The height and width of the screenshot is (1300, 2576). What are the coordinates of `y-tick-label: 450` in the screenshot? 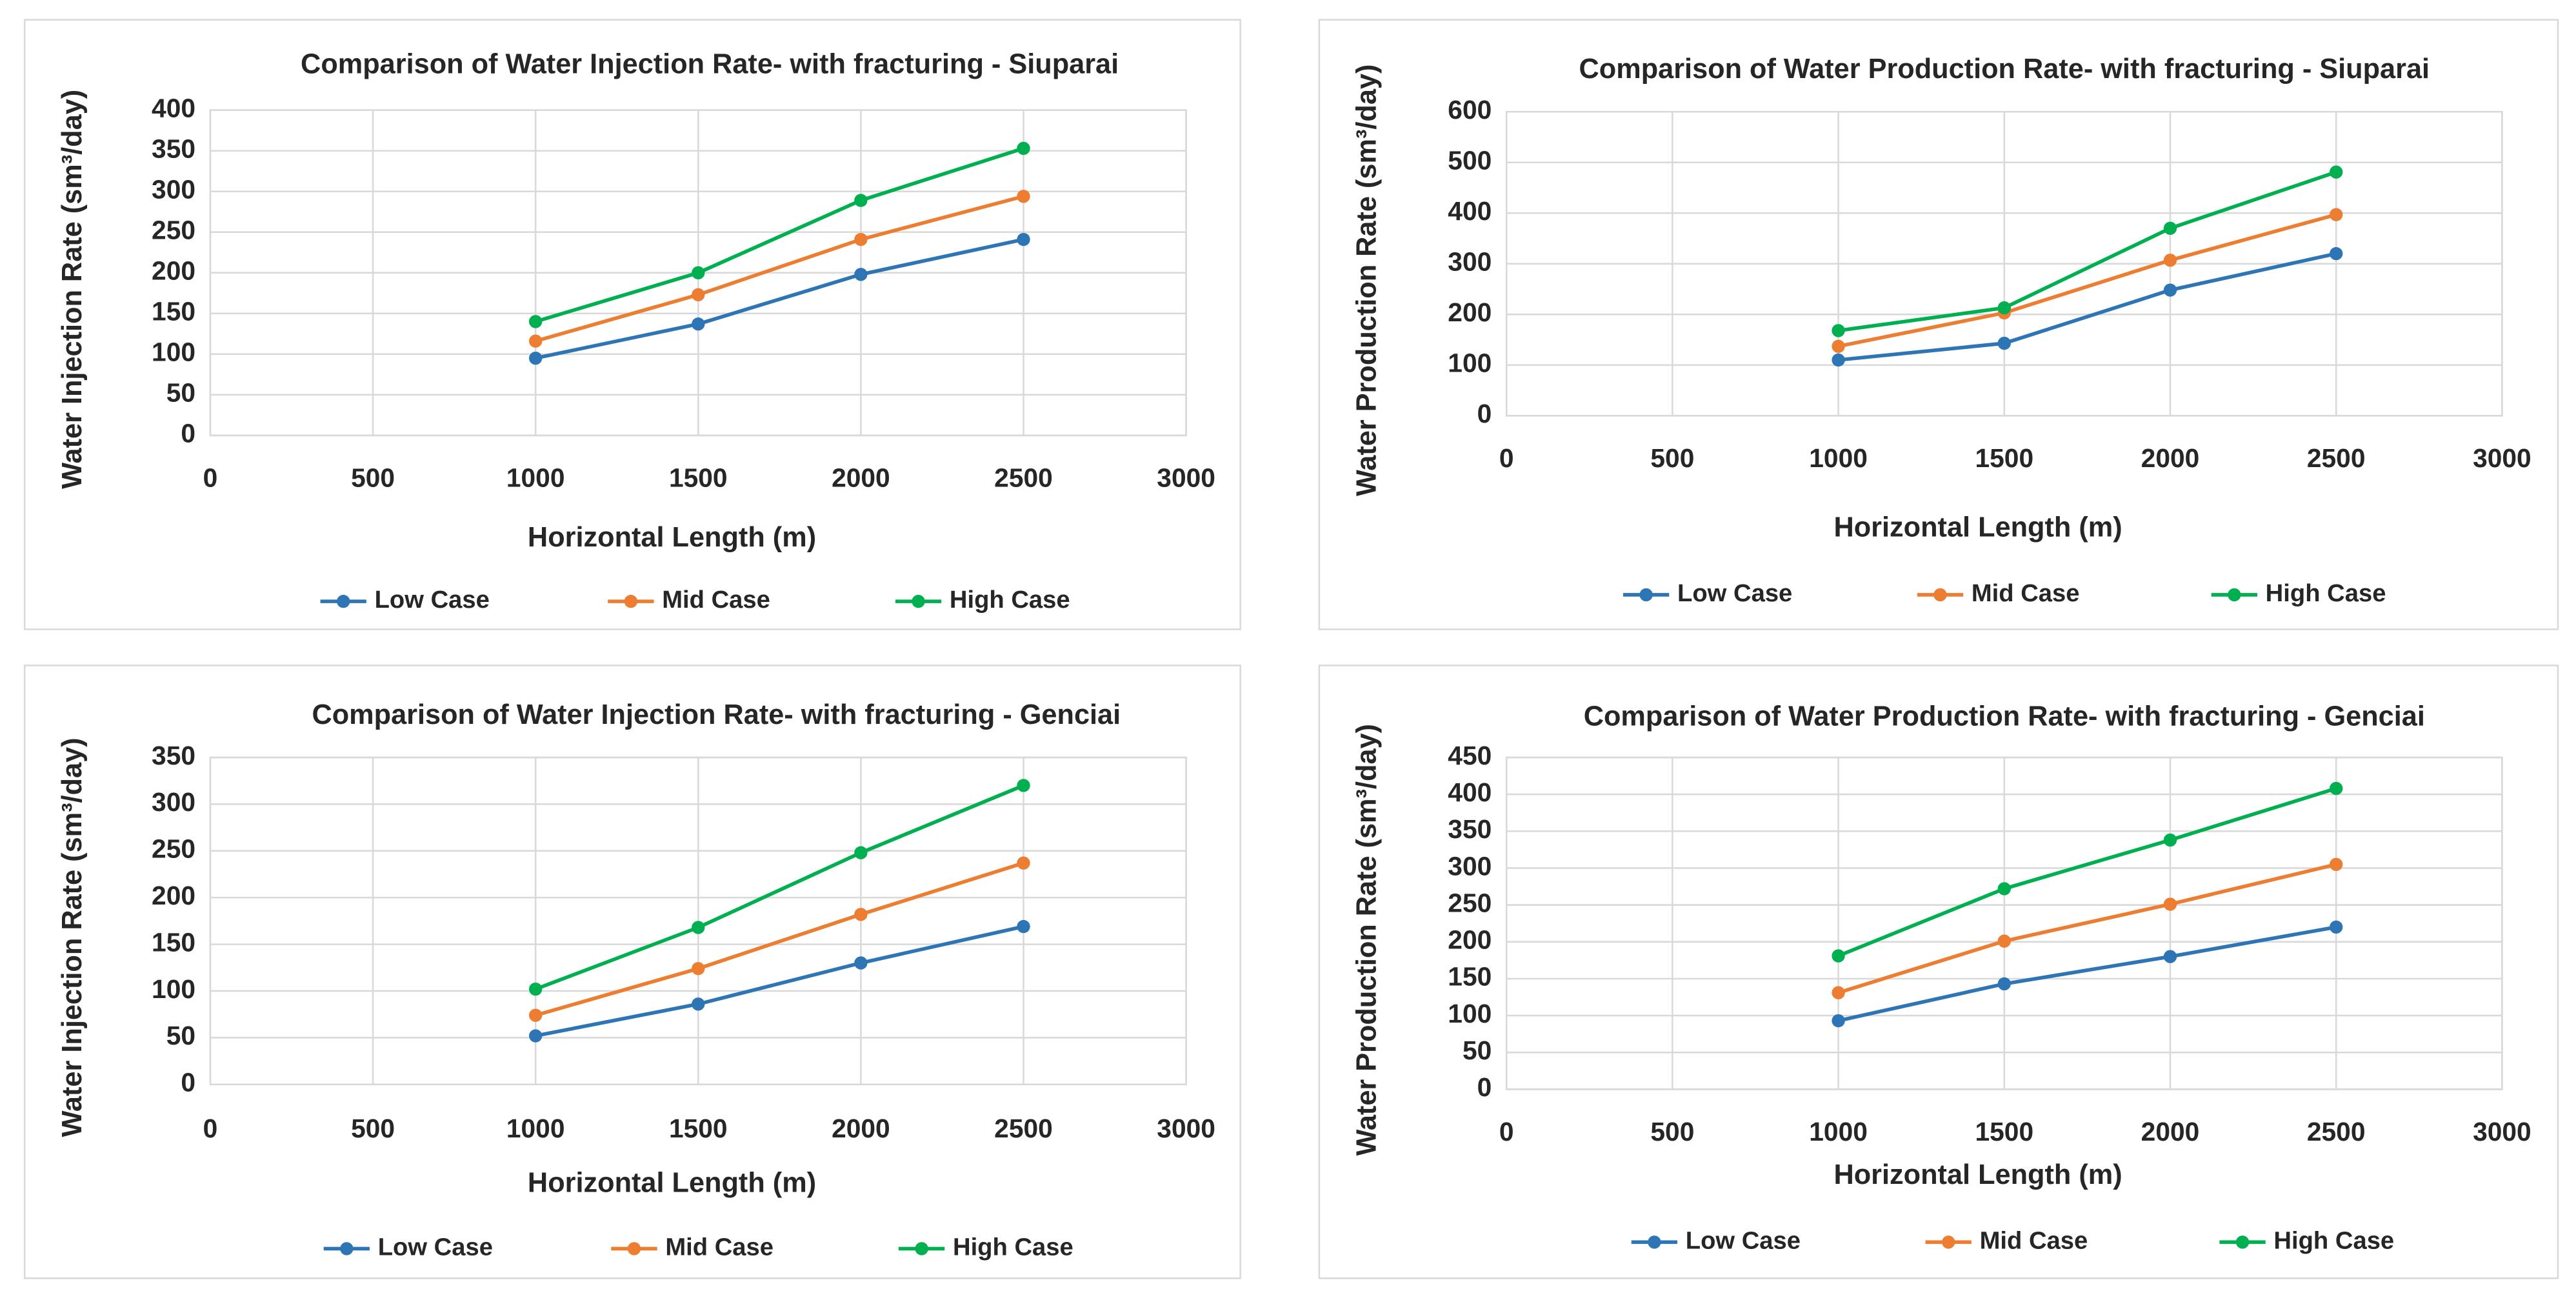 It's located at (1470, 755).